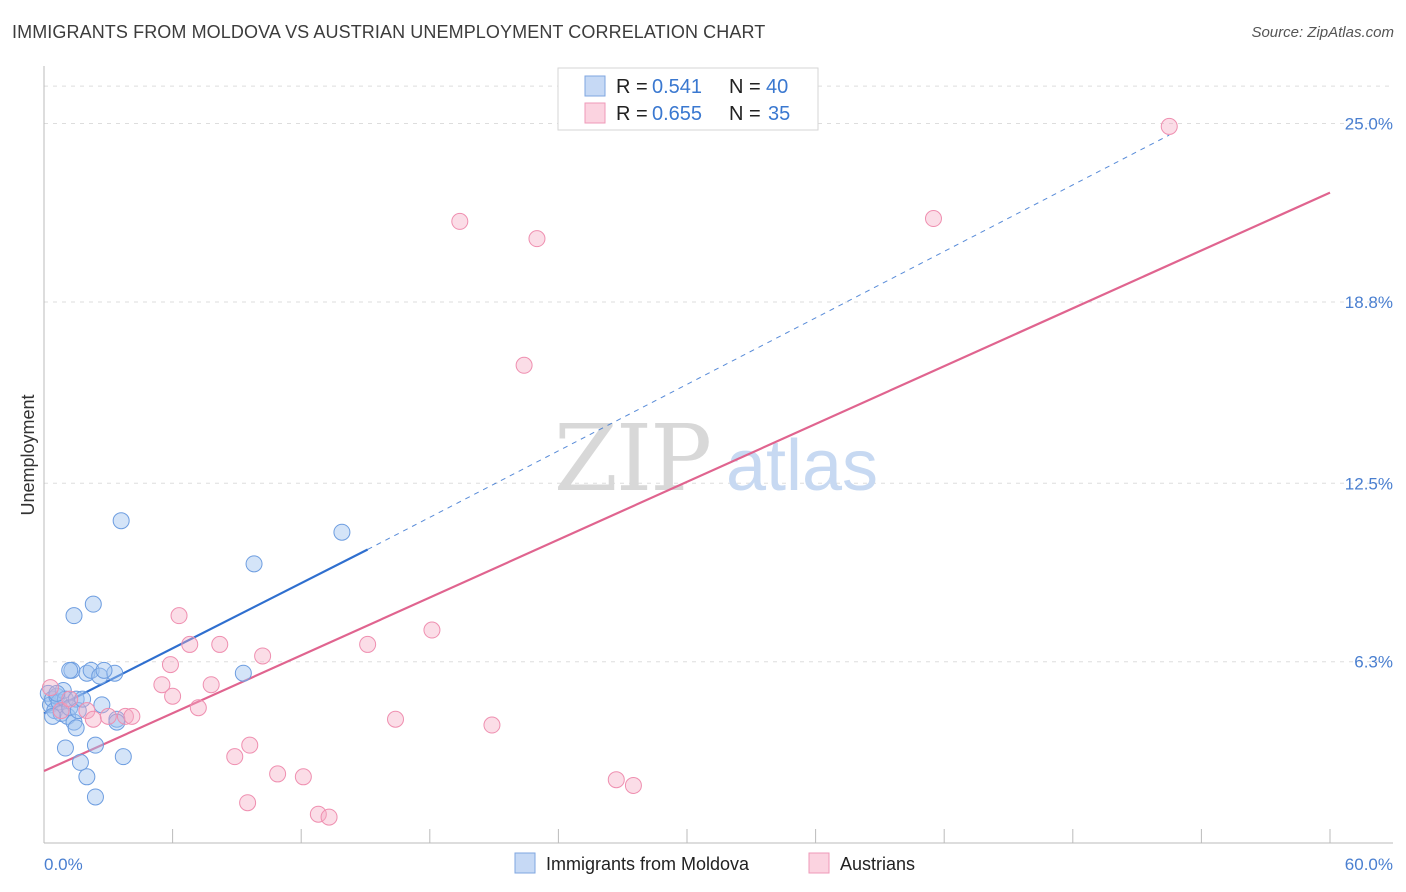  What do you see at coordinates (632, 458) in the screenshot?
I see `watermark-zip: ZIP` at bounding box center [632, 458].